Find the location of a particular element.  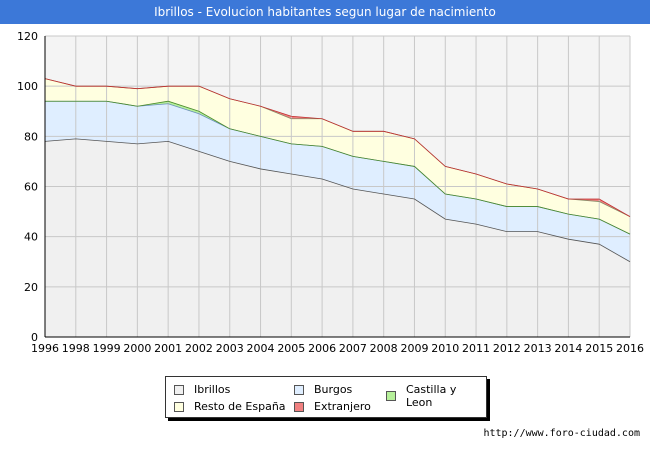

legend-item-burgos: Burgos is located at coordinates (323, 389).